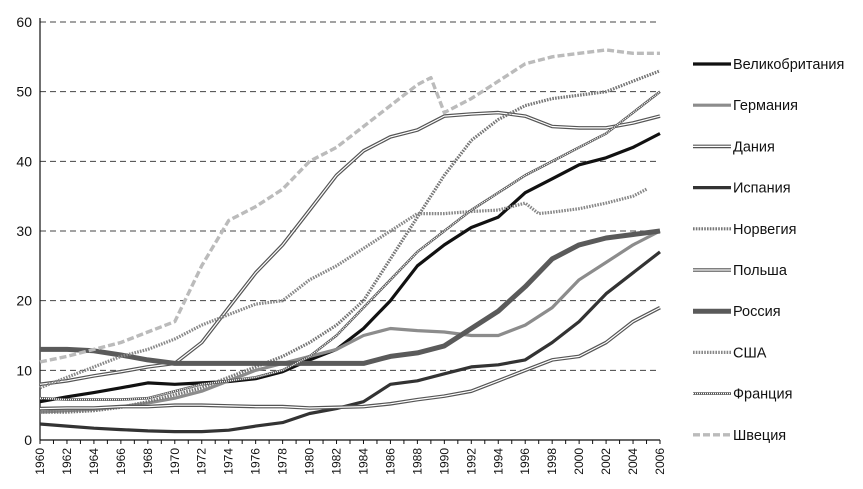 The width and height of the screenshot is (863, 489). I want to click on legend-label: Швеция, so click(759, 436).